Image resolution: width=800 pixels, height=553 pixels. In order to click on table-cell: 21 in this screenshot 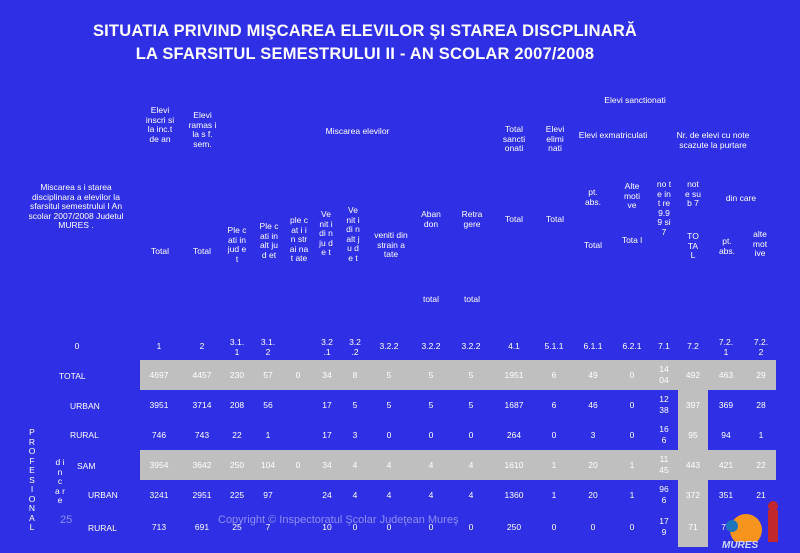, I will do `click(761, 495)`.